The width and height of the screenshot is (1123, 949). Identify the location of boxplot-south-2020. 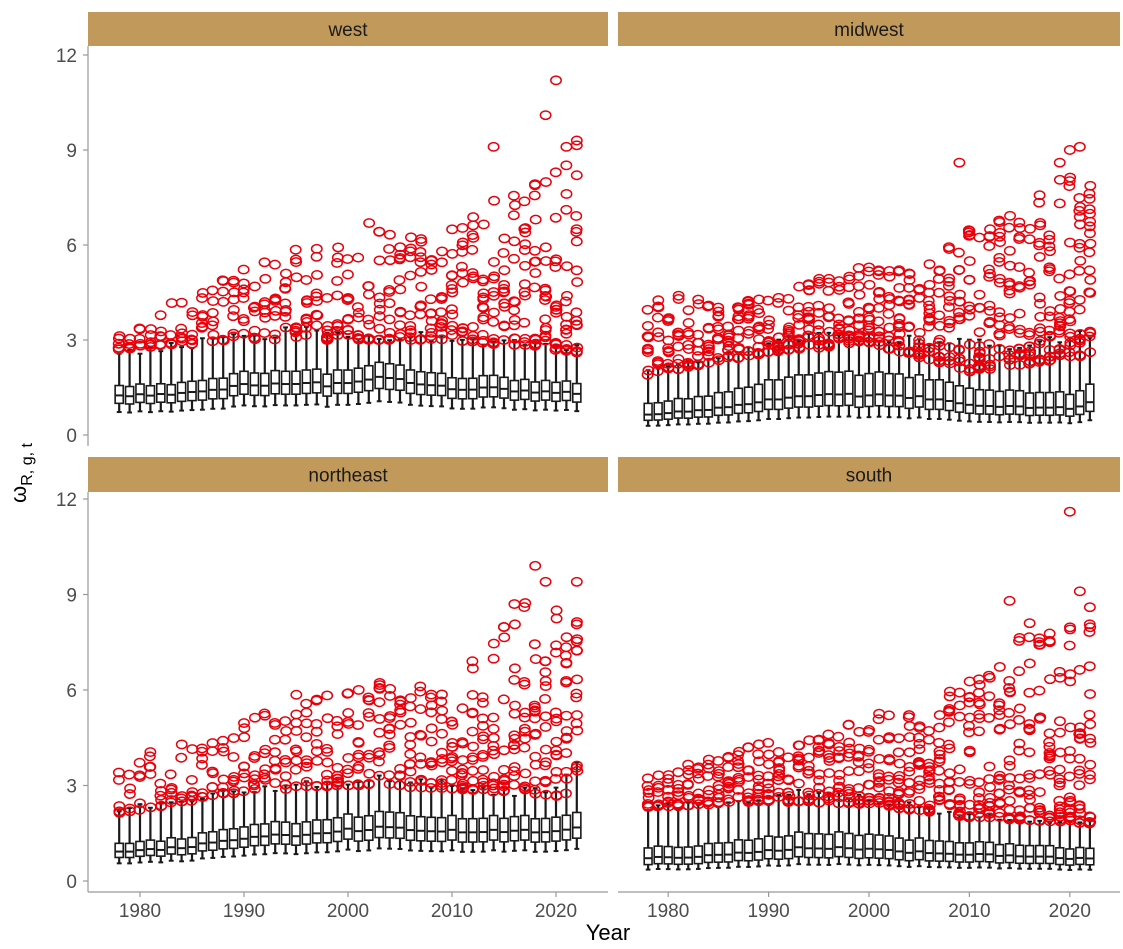
(1070, 845).